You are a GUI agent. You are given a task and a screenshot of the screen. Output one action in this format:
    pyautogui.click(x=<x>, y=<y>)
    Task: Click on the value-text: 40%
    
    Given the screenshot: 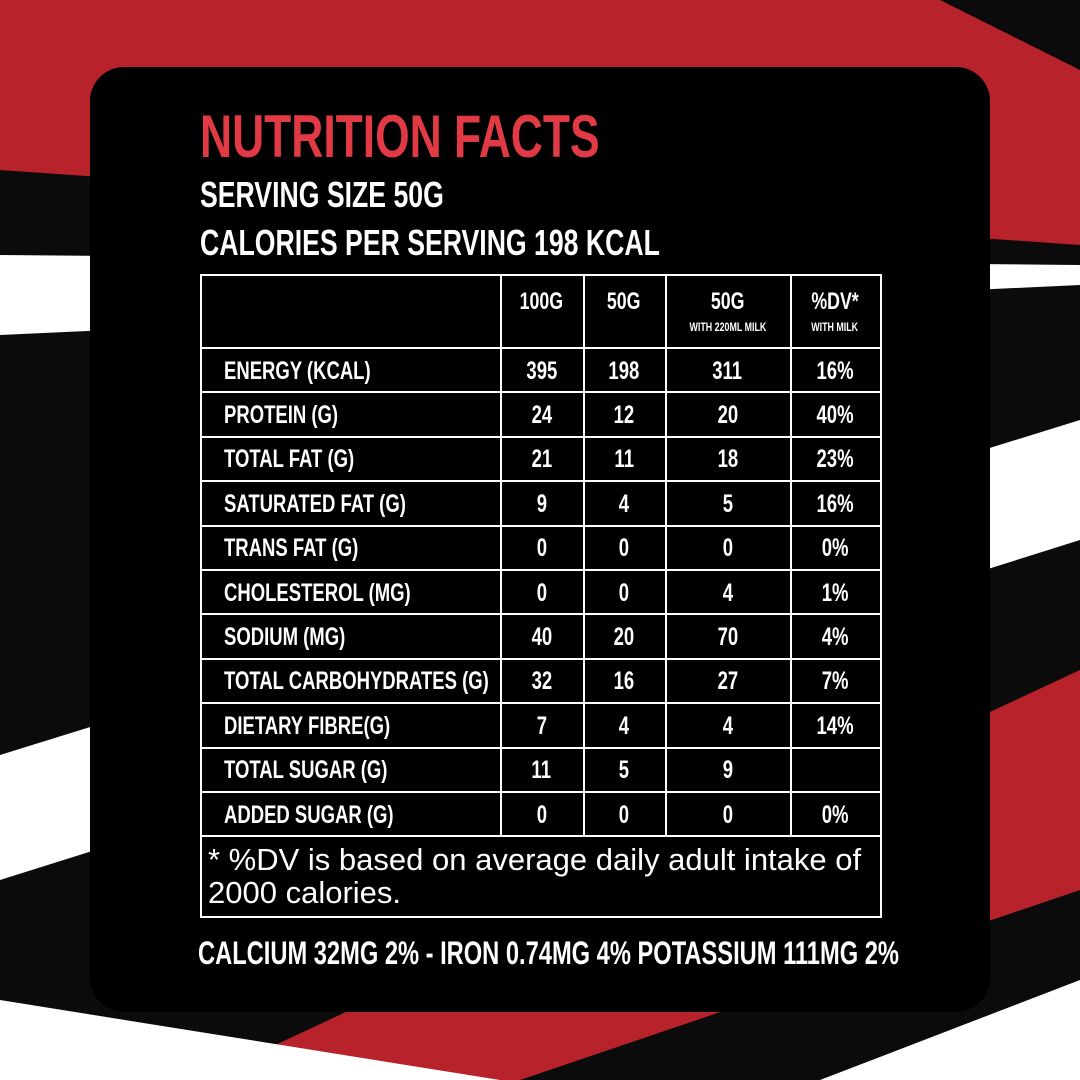 What is the action you would take?
    pyautogui.click(x=835, y=415)
    